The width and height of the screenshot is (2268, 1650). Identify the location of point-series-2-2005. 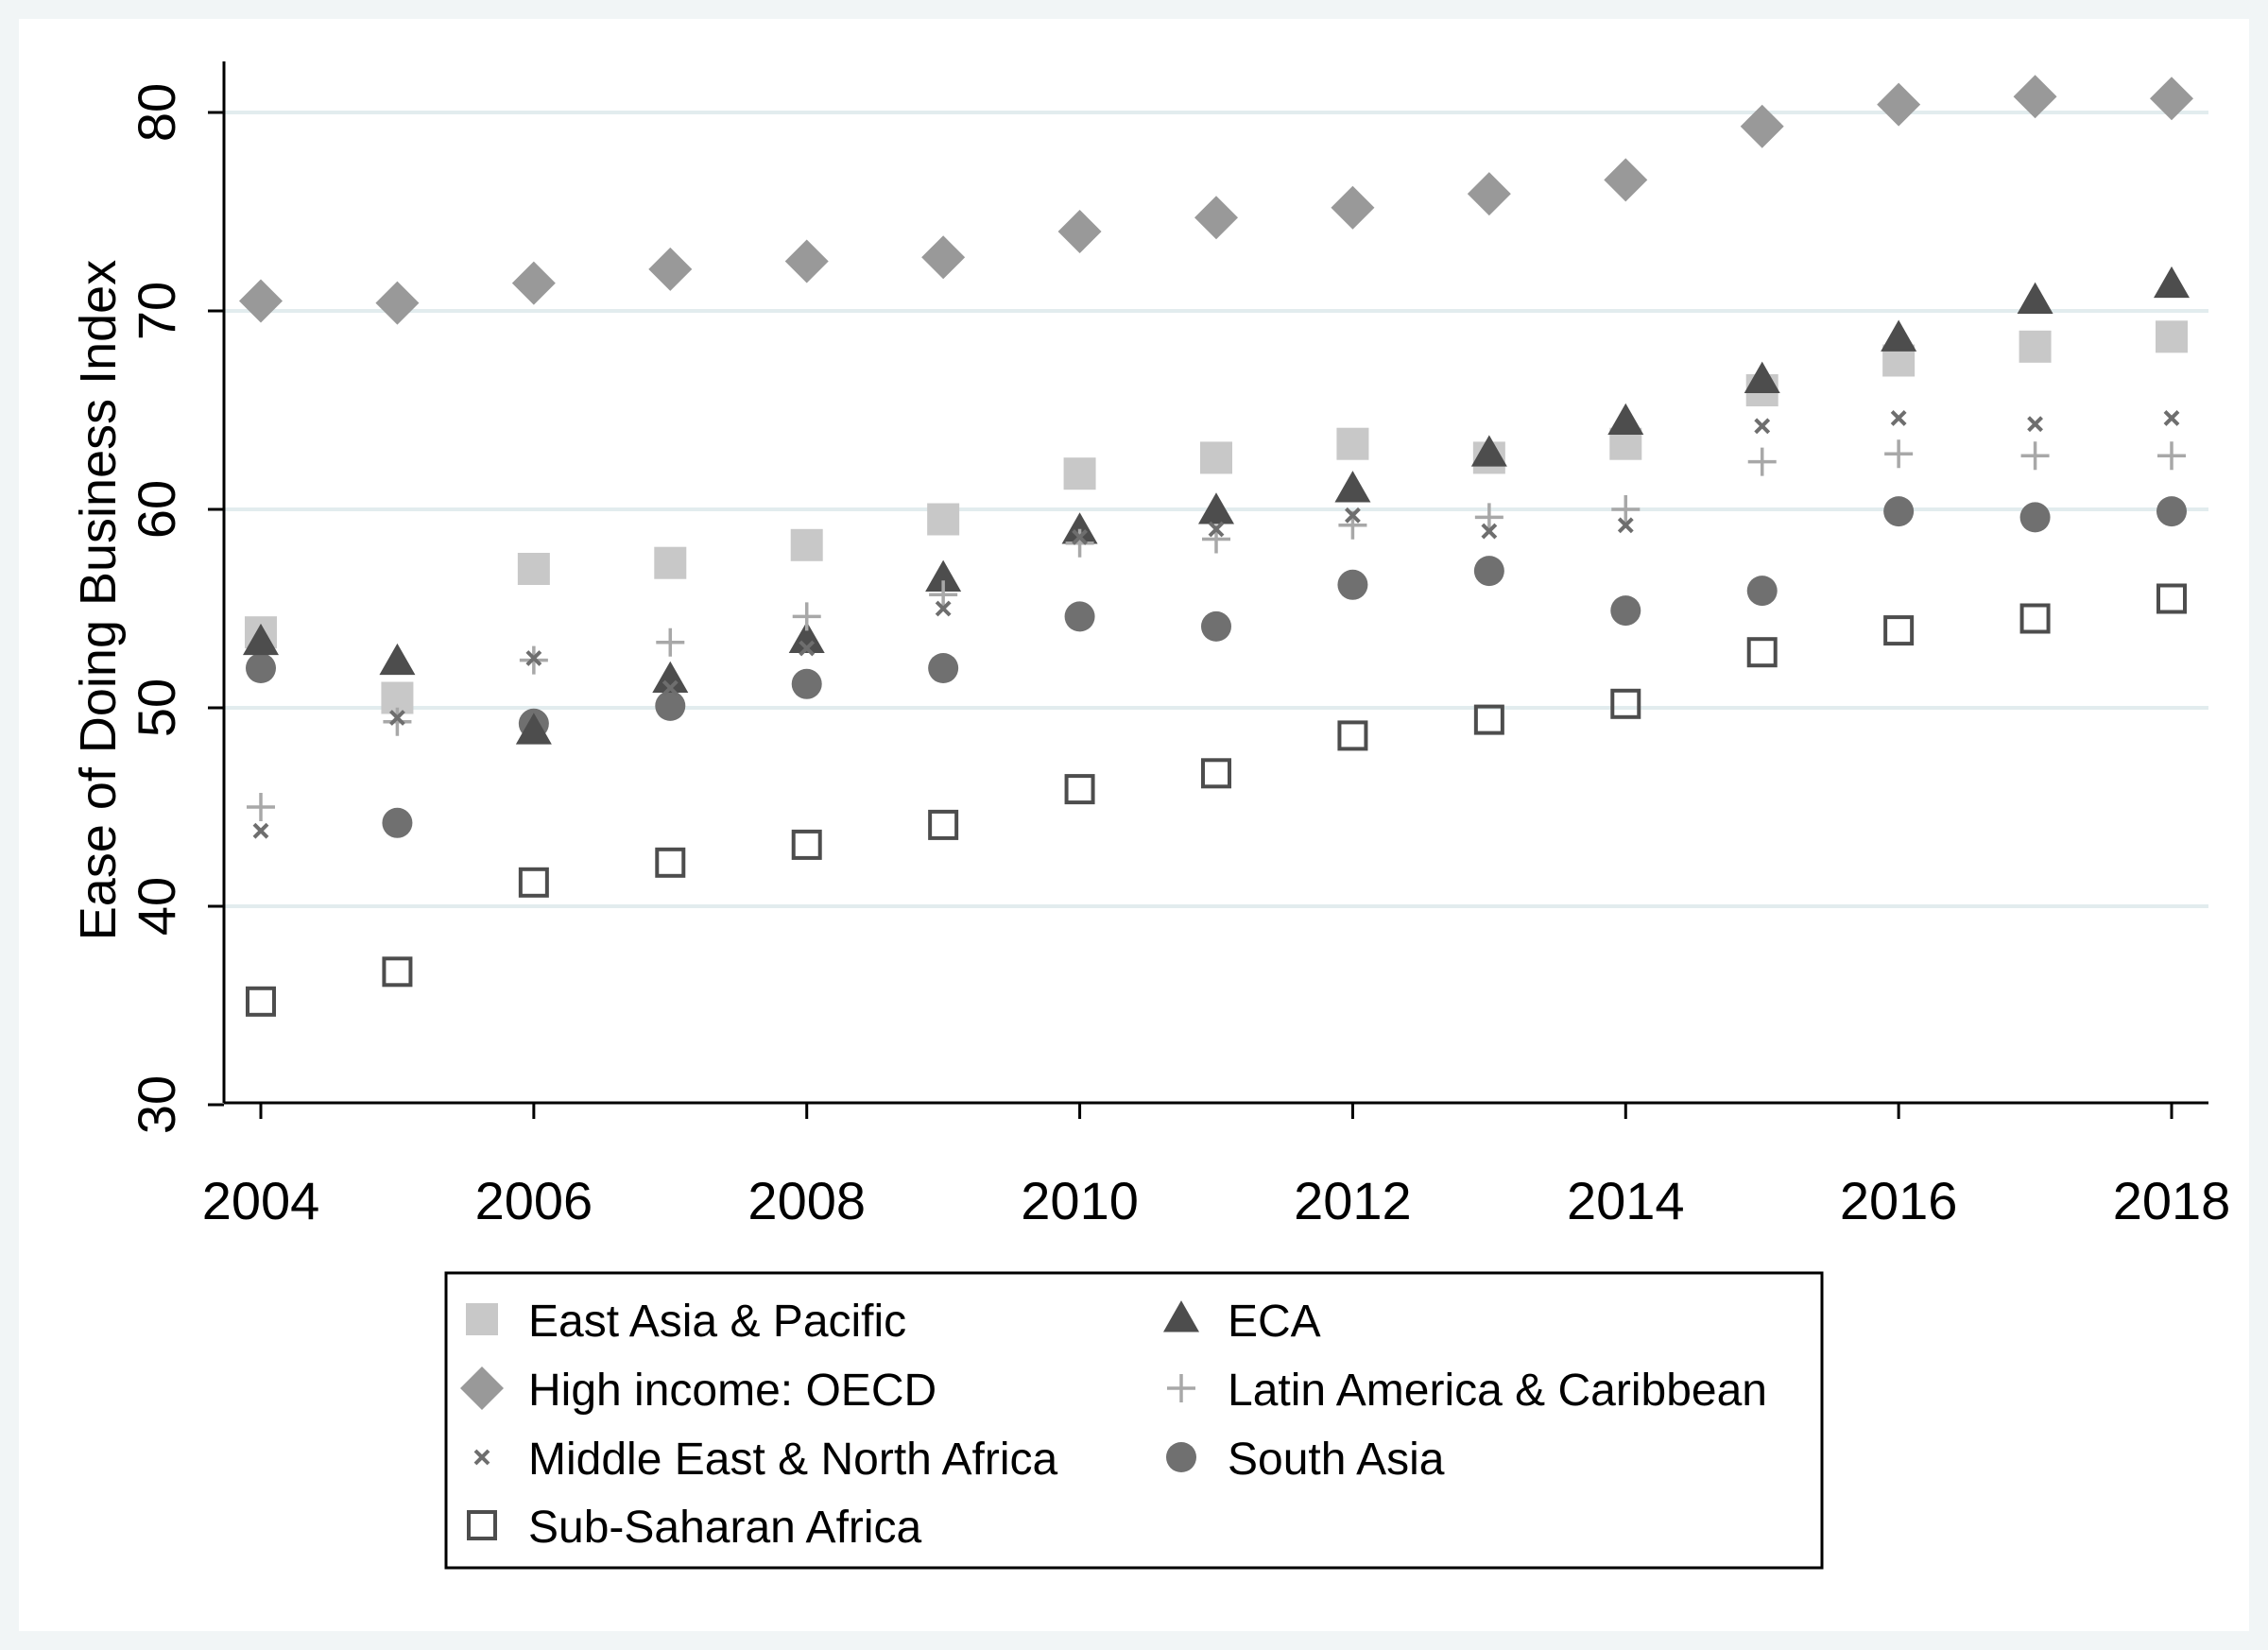
(397, 303).